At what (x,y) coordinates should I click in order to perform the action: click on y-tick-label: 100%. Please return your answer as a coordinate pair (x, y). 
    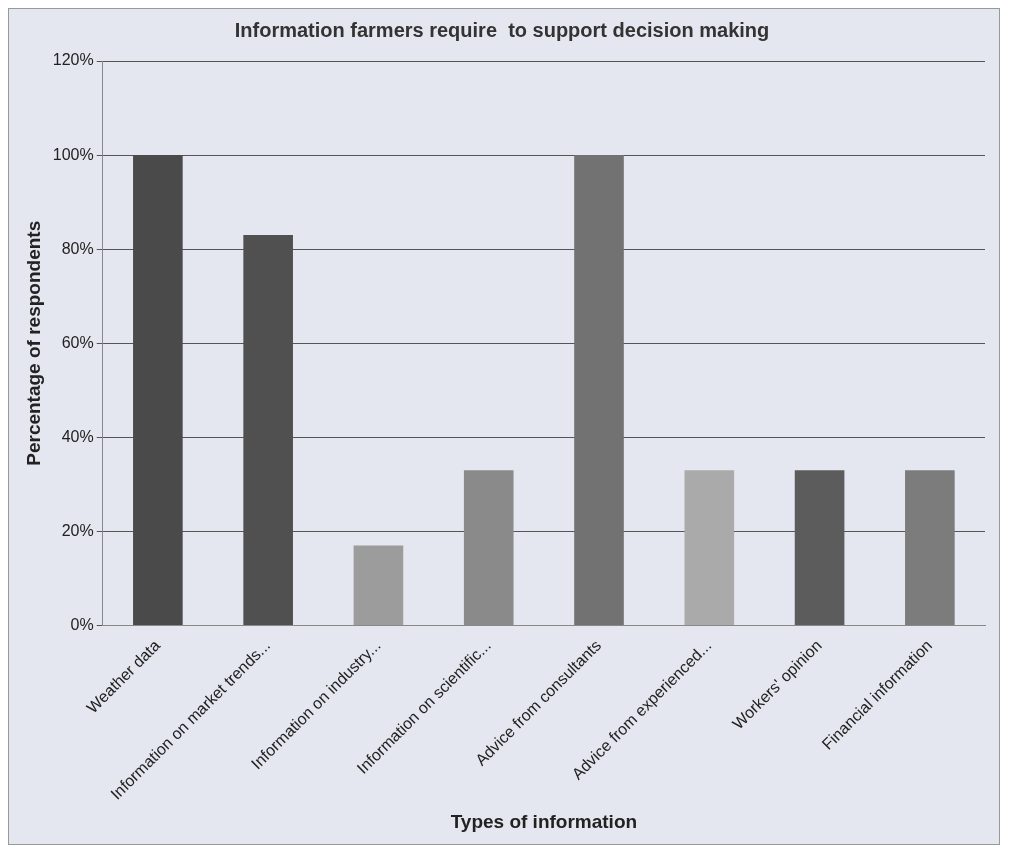
    Looking at the image, I should click on (73, 154).